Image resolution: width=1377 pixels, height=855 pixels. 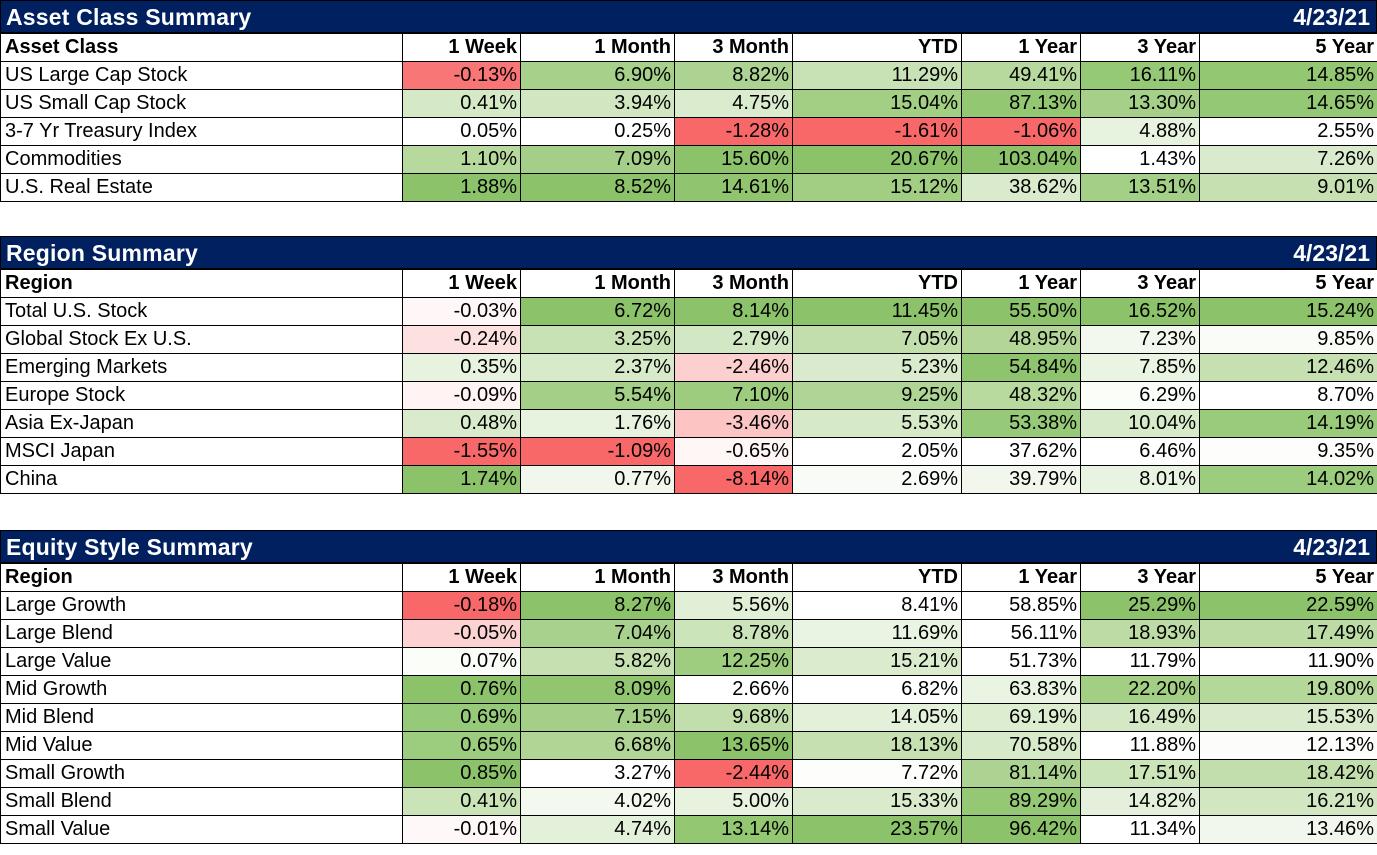 I want to click on return-cell: 11.90%, so click(x=1288, y=661).